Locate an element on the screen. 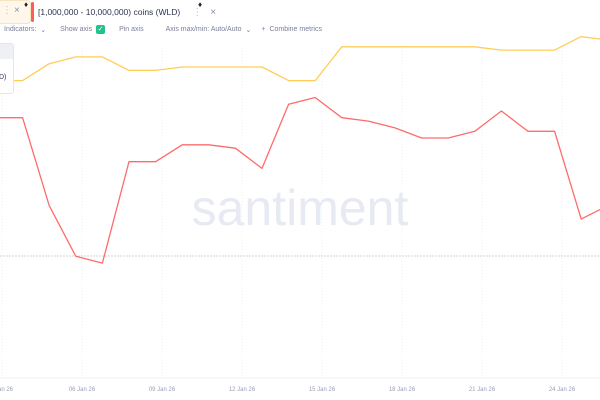  x-tick-label: 09 Jan 26 is located at coordinates (162, 390).